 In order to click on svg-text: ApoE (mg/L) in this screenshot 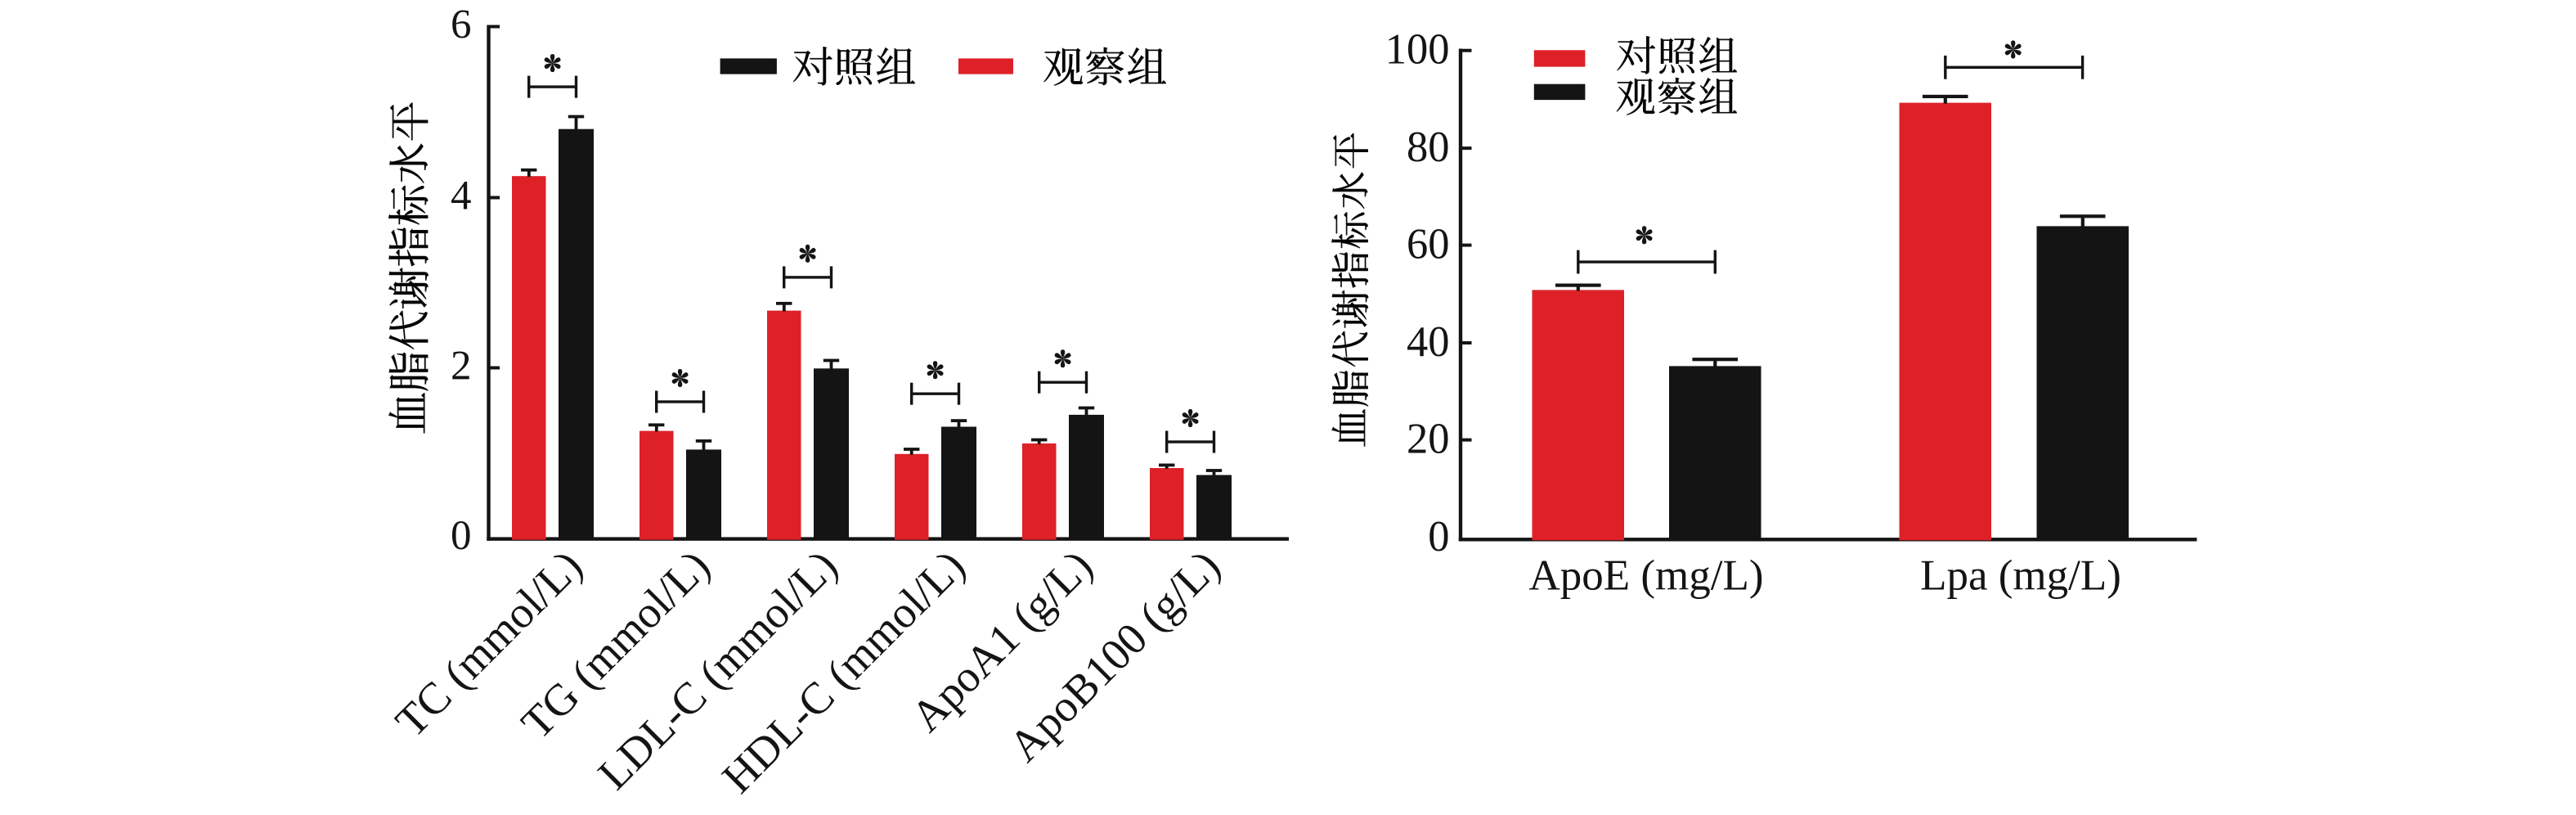, I will do `click(1645, 576)`.